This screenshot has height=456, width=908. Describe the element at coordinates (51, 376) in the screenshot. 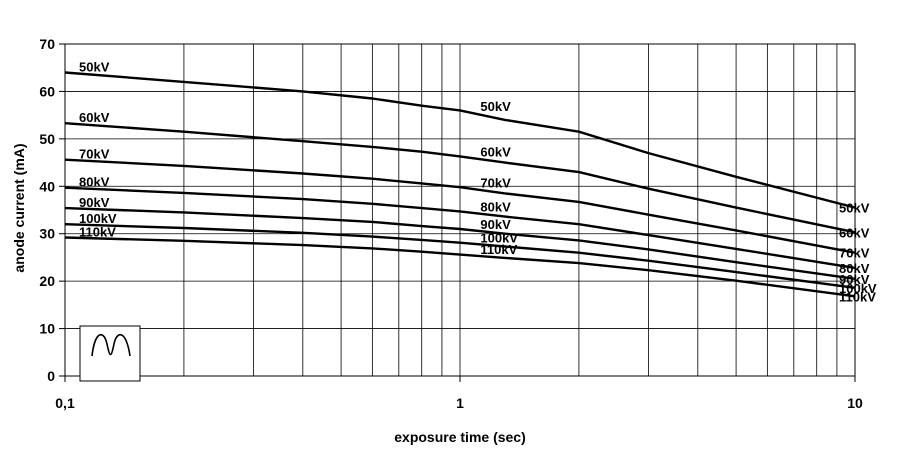

I see `y-tick-label: 0` at that location.